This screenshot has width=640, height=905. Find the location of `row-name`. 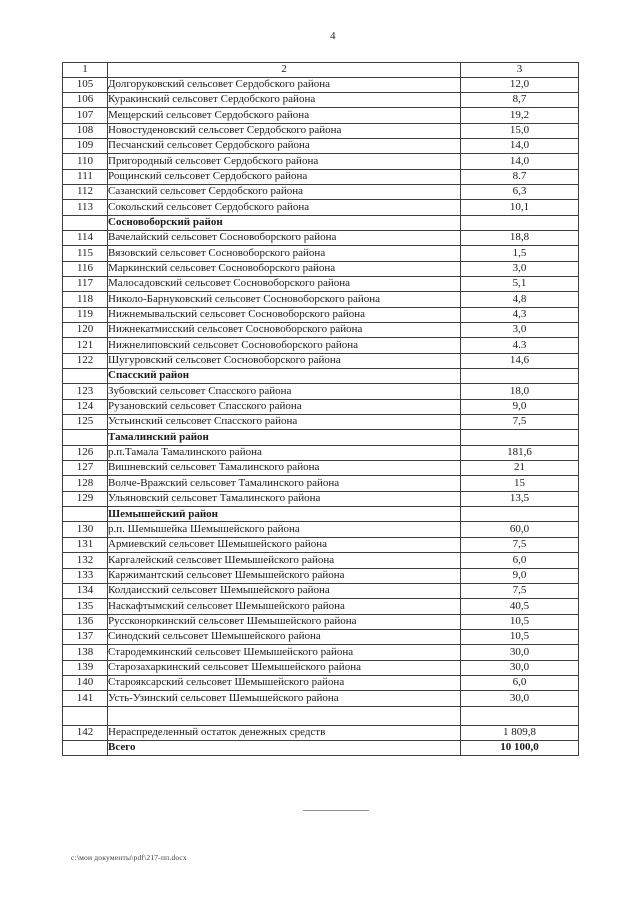

row-name is located at coordinates (284, 715).